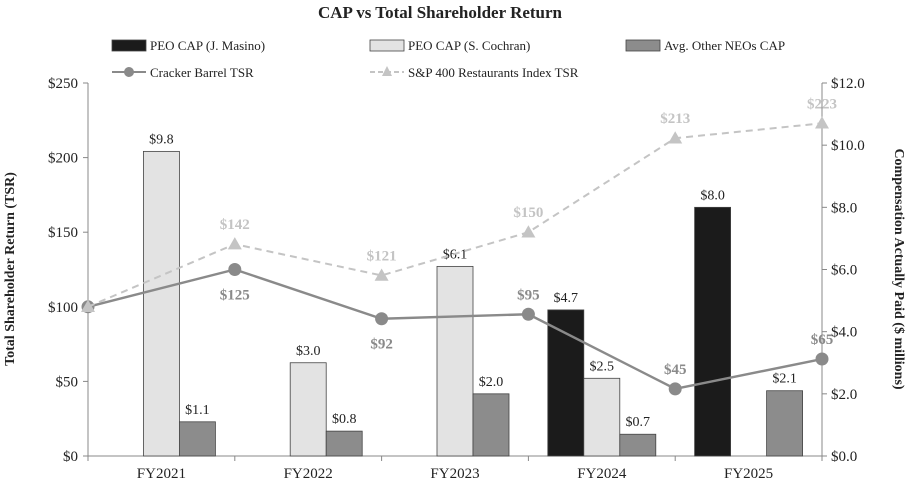 Image resolution: width=909 pixels, height=486 pixels. I want to click on bar-data-label: $2.1, so click(784, 379).